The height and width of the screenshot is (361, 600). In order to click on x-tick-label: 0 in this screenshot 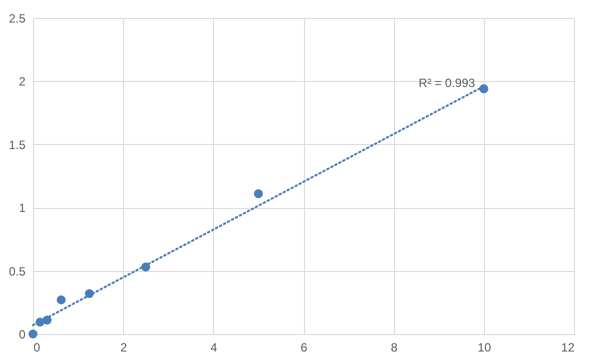, I will do `click(37, 347)`.